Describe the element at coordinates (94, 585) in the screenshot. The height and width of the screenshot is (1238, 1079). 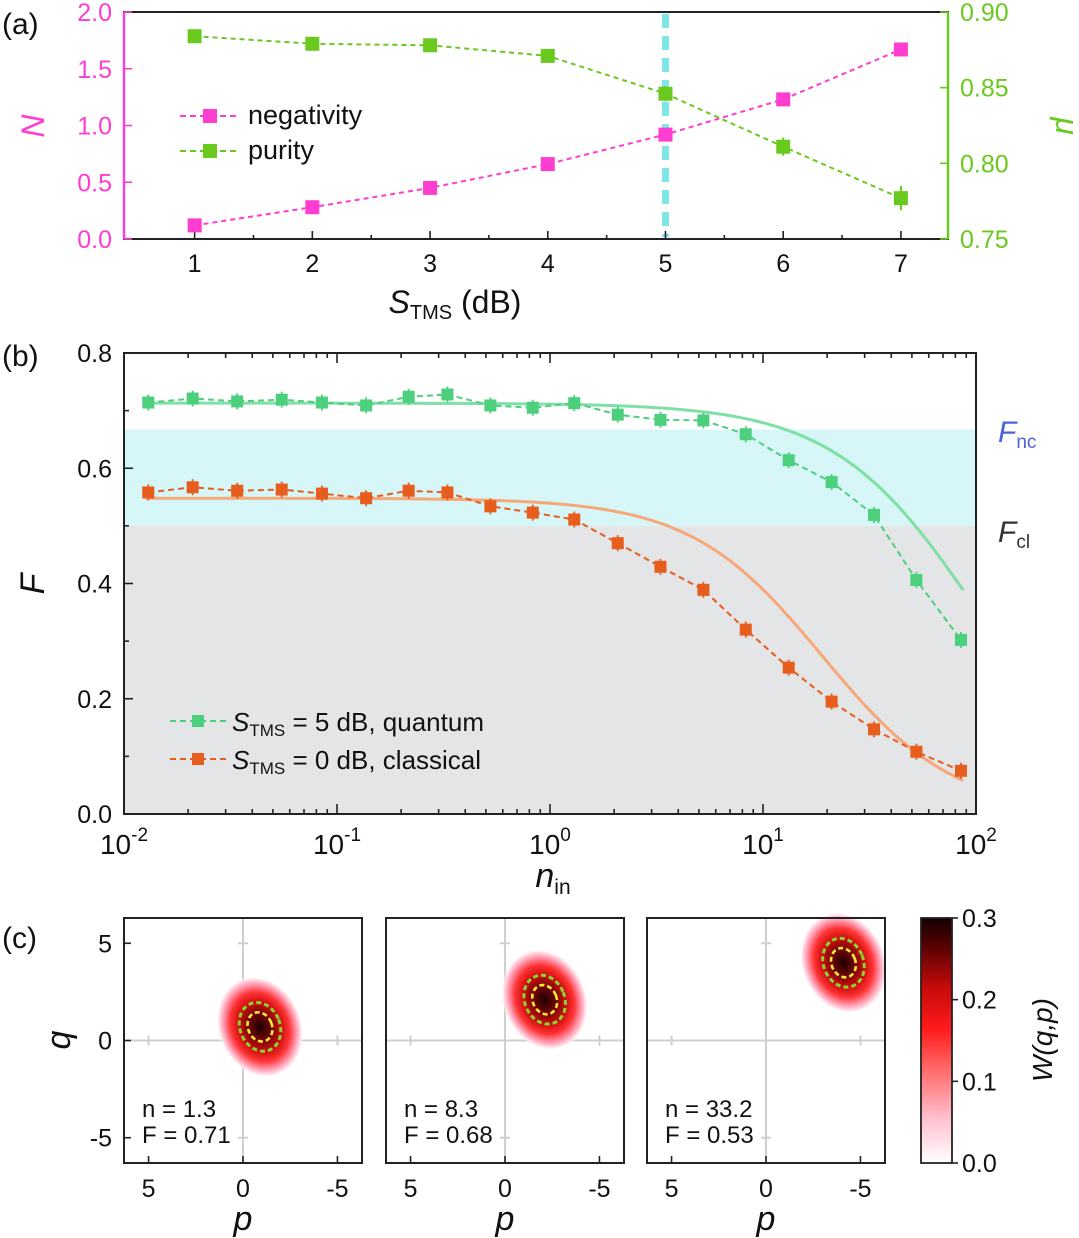
I see `panel-b-ytick-label: 0.4` at that location.